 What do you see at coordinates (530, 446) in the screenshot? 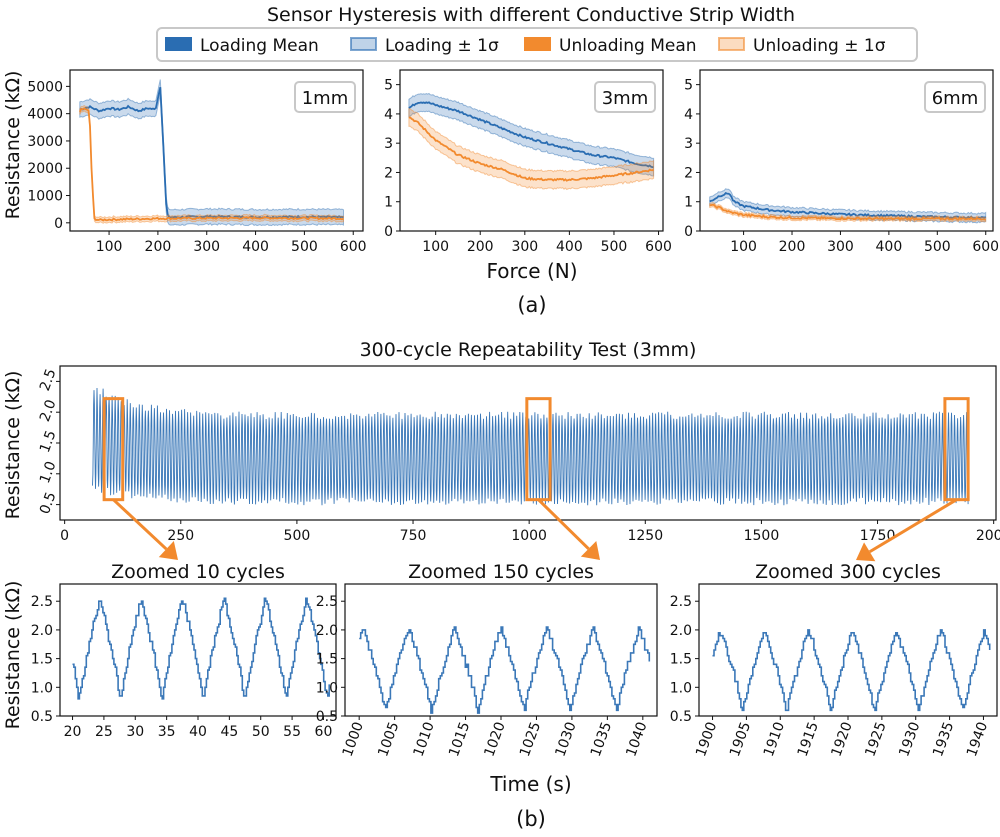
I see `repeatability-trace` at bounding box center [530, 446].